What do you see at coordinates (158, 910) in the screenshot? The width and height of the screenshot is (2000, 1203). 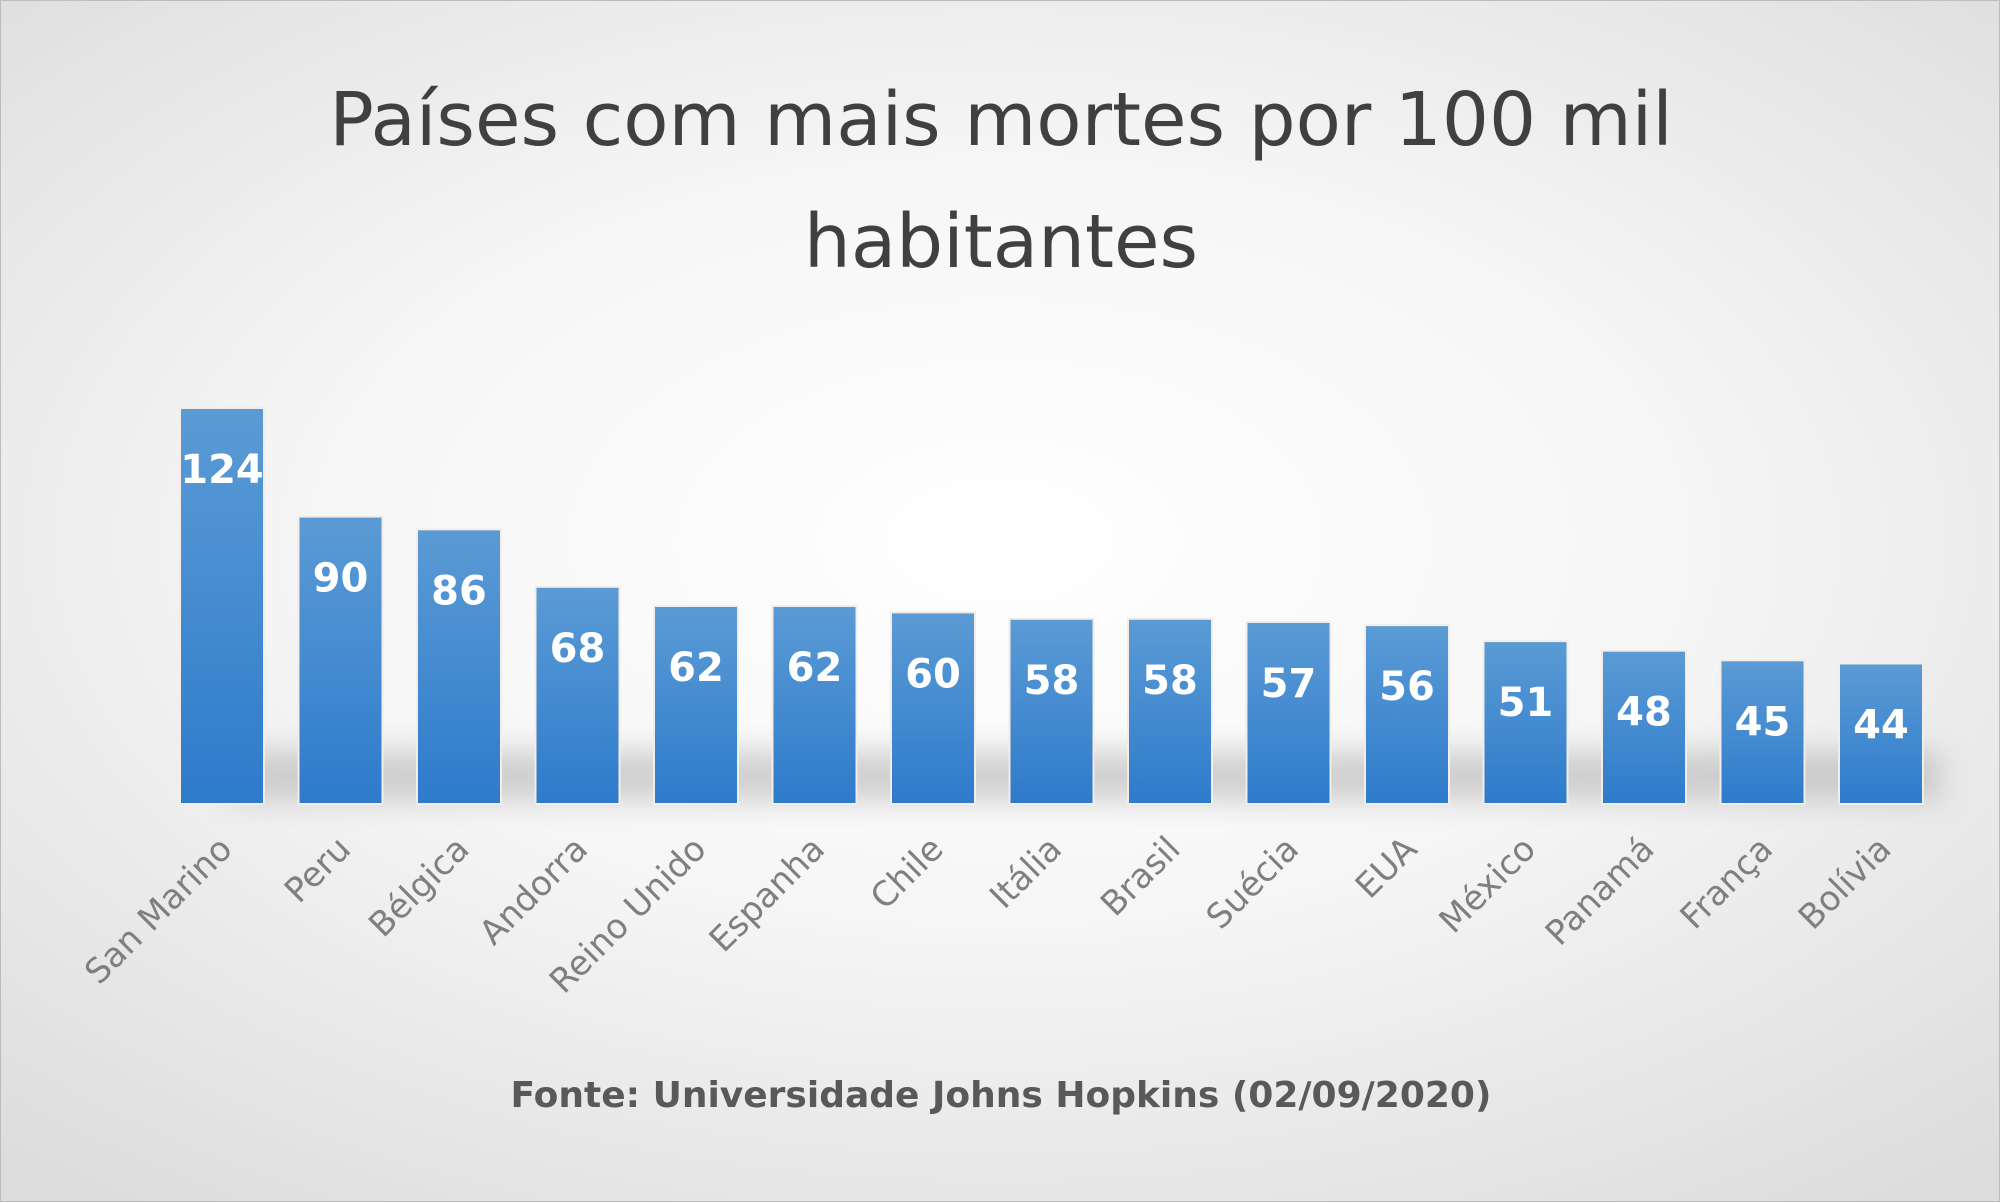 I see `x-tick-label: San Marino` at bounding box center [158, 910].